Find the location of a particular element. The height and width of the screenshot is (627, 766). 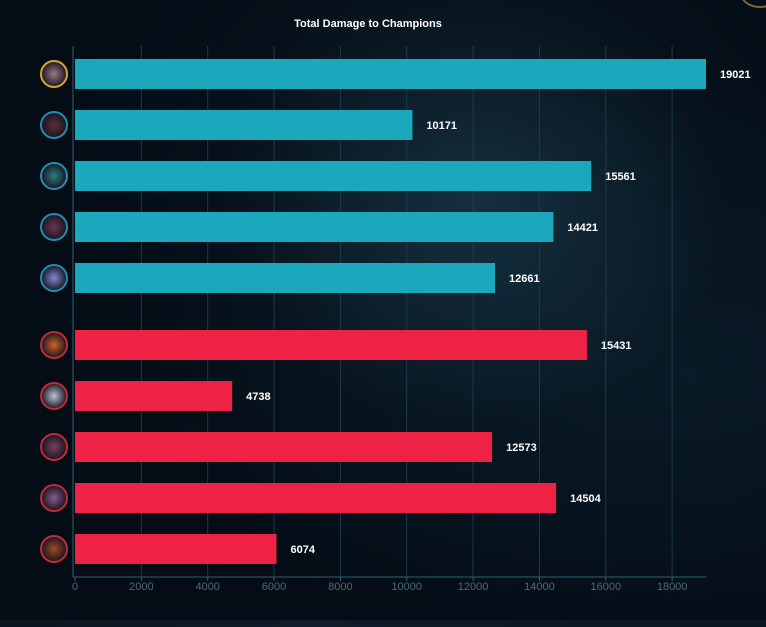

bar-value-label: 15431 is located at coordinates (616, 346).